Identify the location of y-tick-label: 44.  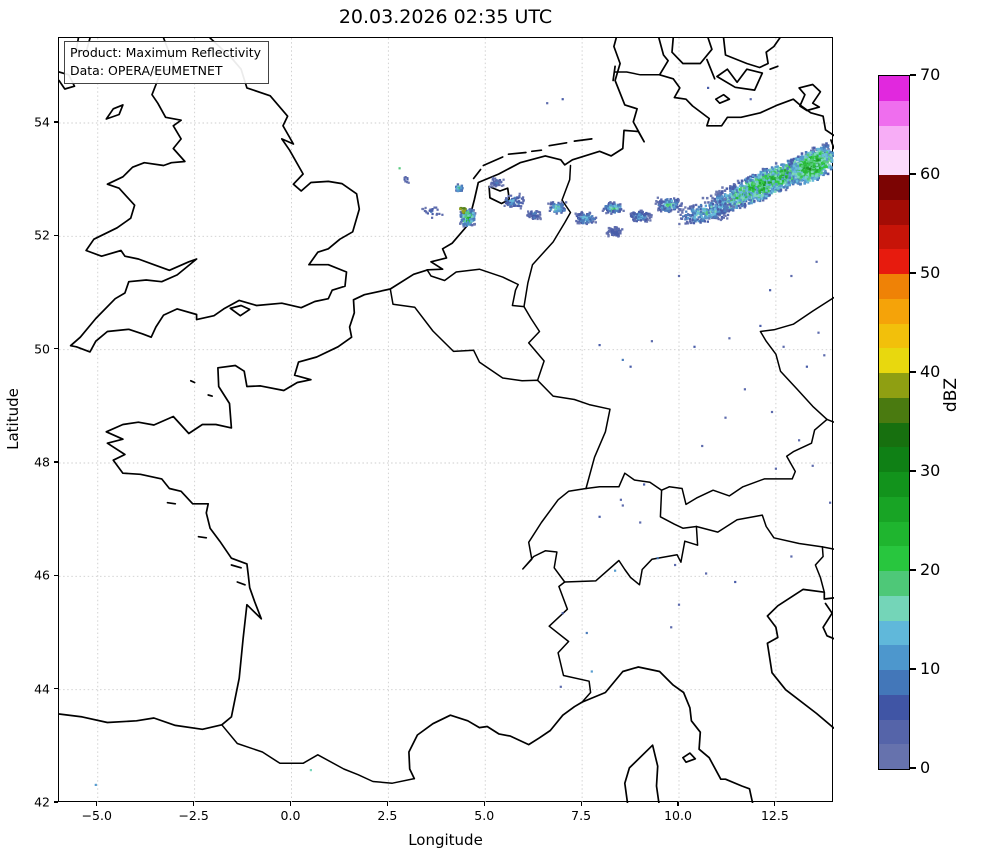
(42, 689).